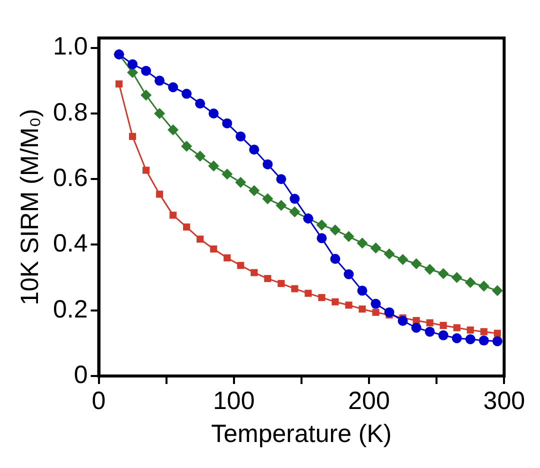 The image size is (540, 468). Describe the element at coordinates (99, 400) in the screenshot. I see `x-tick-label: 0` at that location.